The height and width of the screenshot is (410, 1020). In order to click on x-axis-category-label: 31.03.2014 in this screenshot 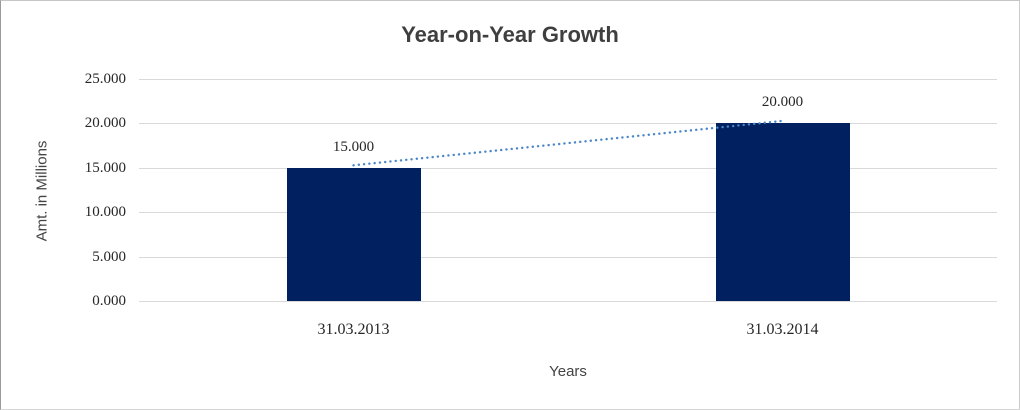, I will do `click(782, 329)`.